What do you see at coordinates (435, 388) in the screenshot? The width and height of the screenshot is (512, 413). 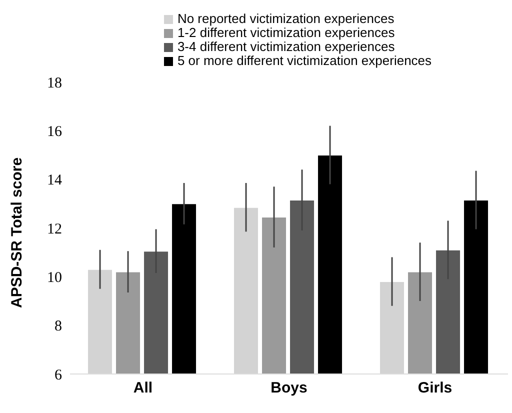 I see `x-tick-label: Girls` at bounding box center [435, 388].